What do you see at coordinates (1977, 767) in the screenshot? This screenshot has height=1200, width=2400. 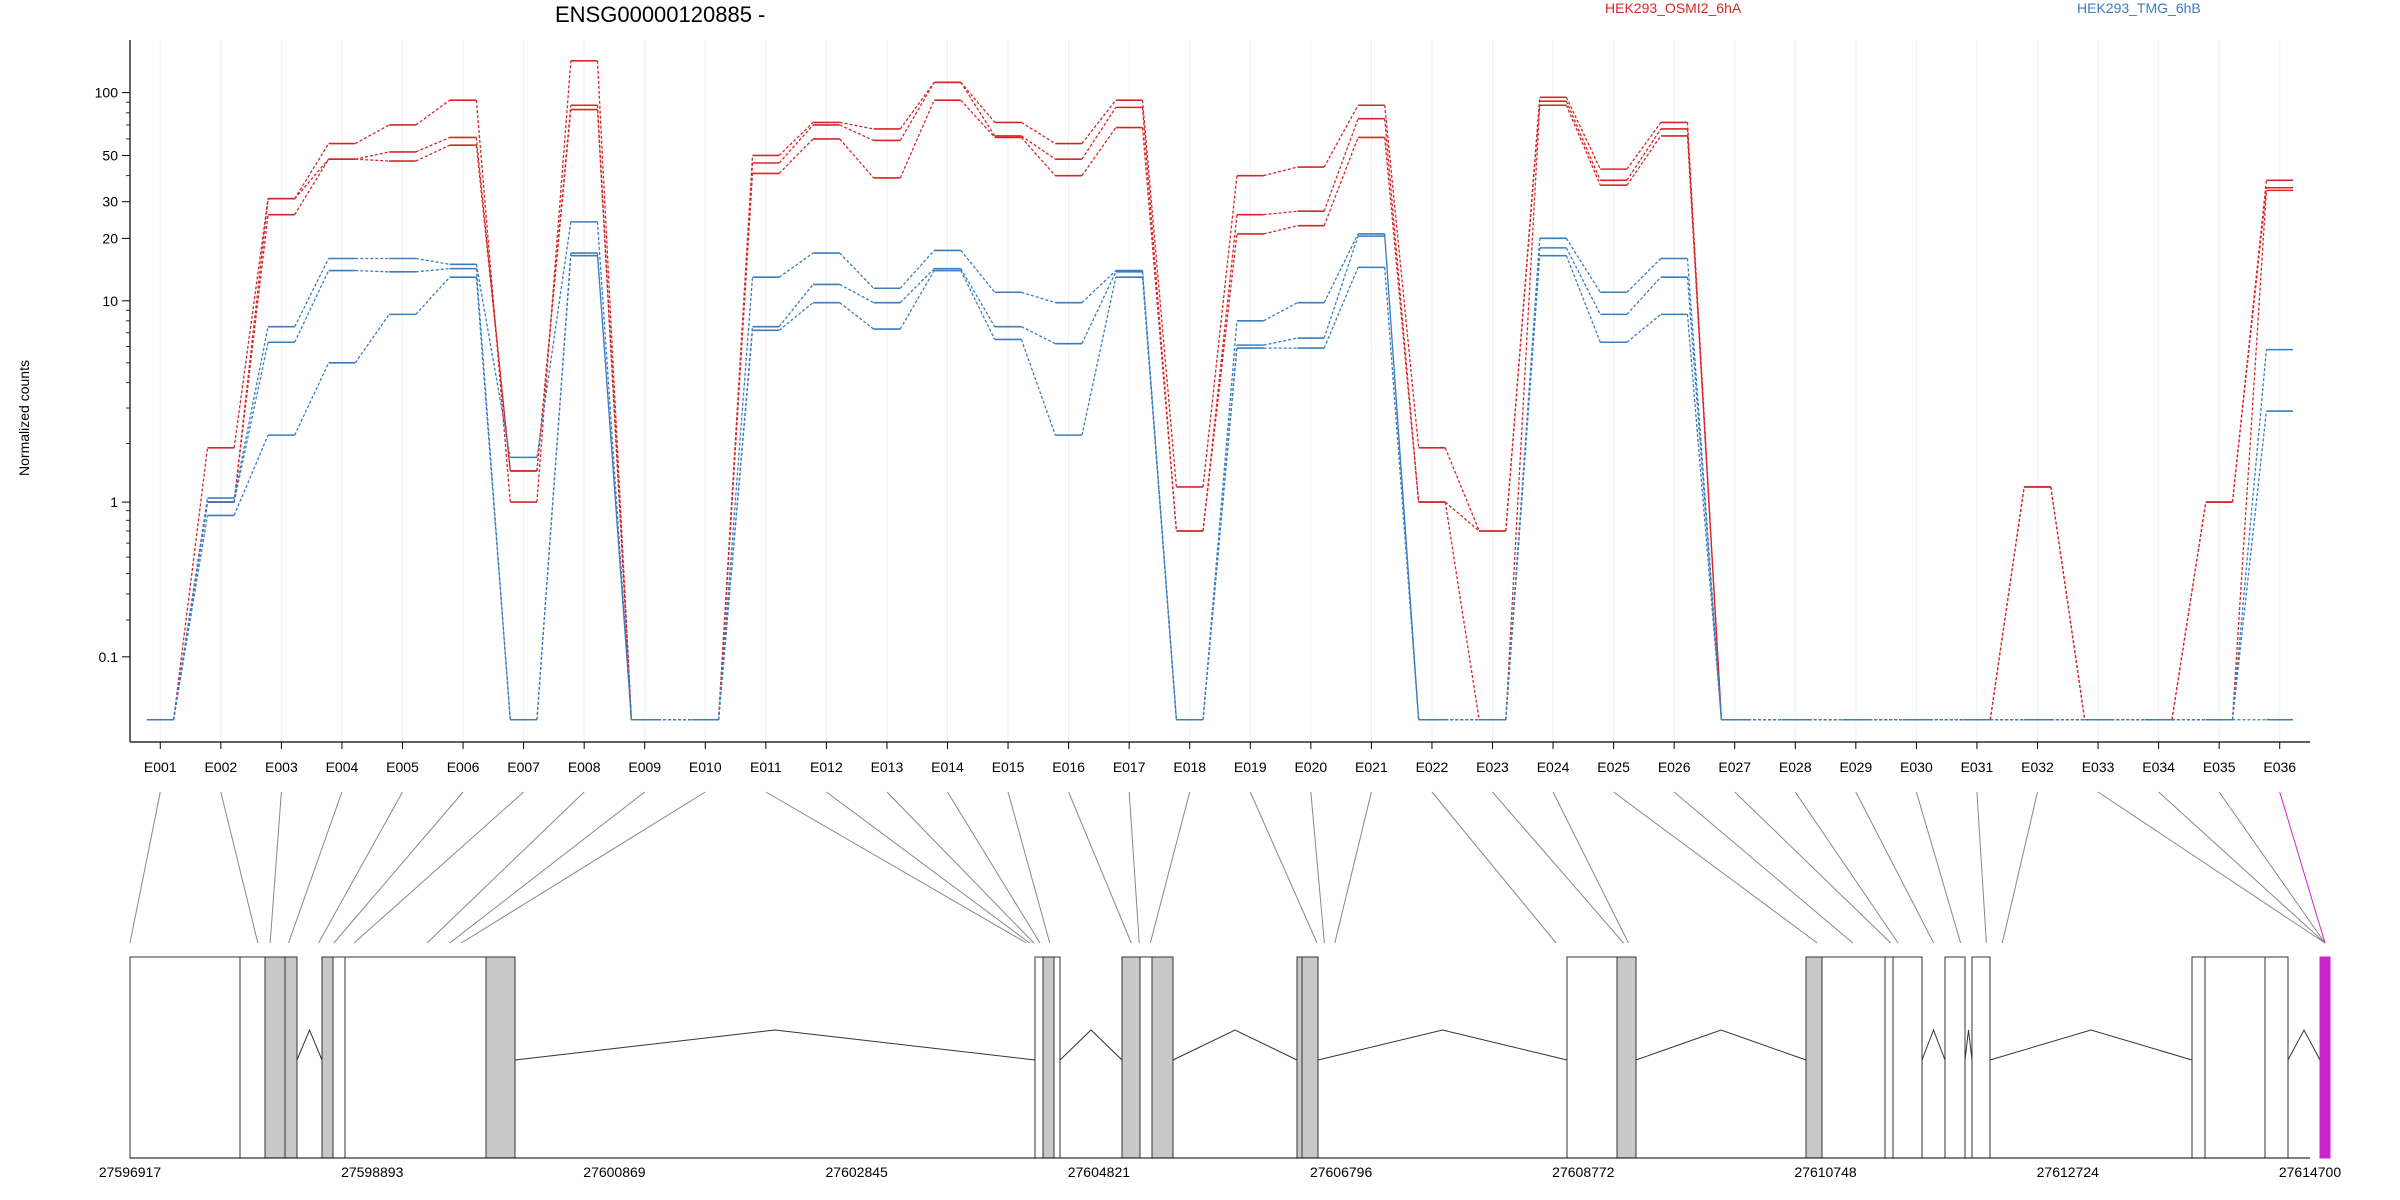 I see `x-tick-label-E031: E031` at bounding box center [1977, 767].